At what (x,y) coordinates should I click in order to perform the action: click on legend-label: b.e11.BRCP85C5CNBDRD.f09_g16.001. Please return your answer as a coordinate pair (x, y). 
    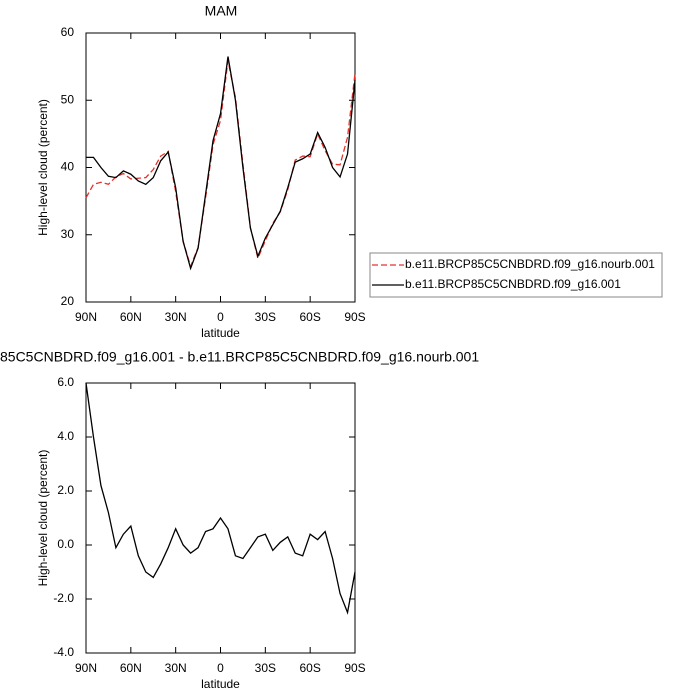
    Looking at the image, I should click on (513, 284).